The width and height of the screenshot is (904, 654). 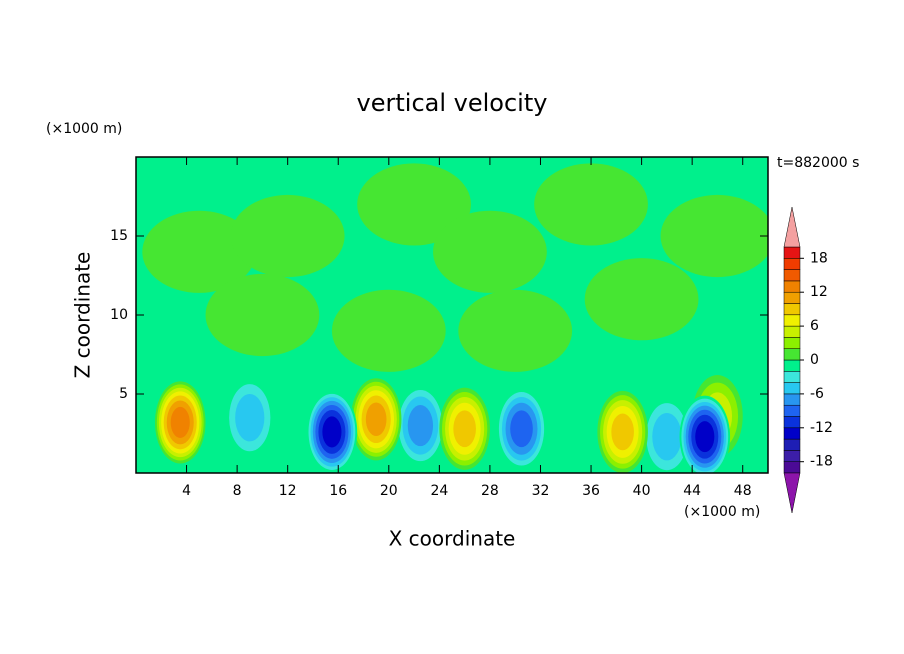 What do you see at coordinates (541, 491) in the screenshot?
I see `x-tick-label: 32` at bounding box center [541, 491].